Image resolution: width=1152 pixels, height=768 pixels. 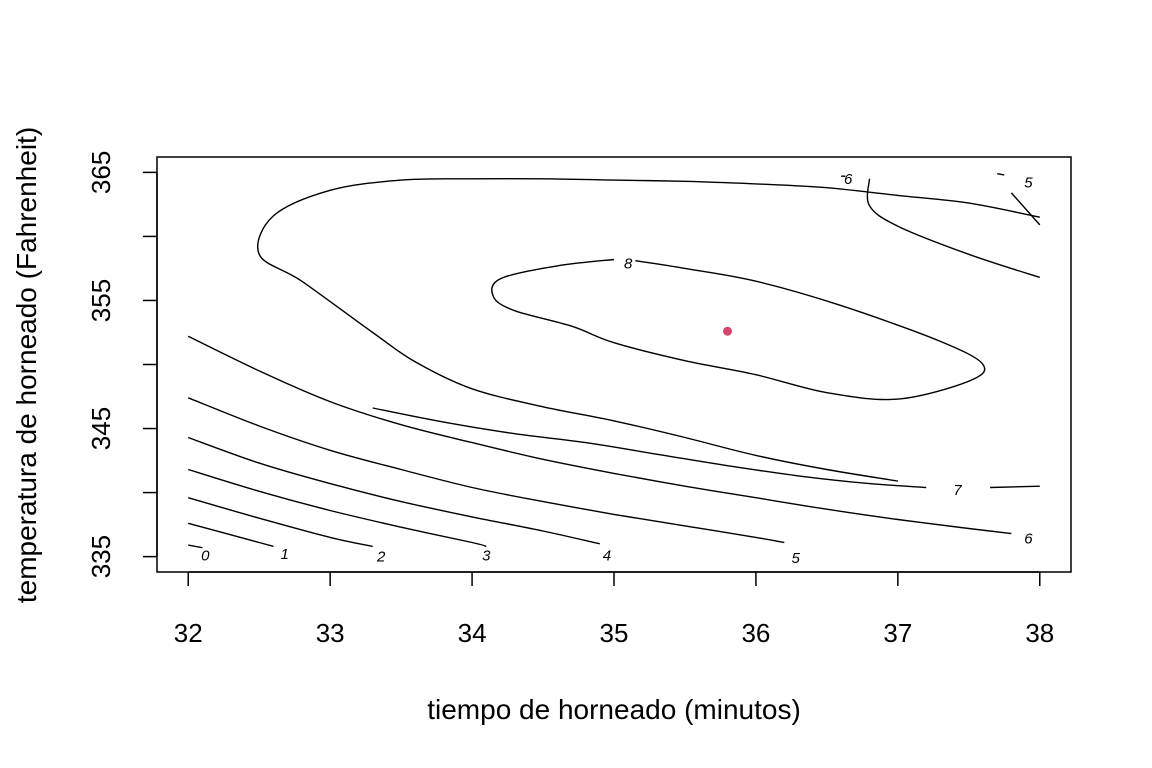 What do you see at coordinates (607, 555) in the screenshot?
I see `contour-label-4: 4` at bounding box center [607, 555].